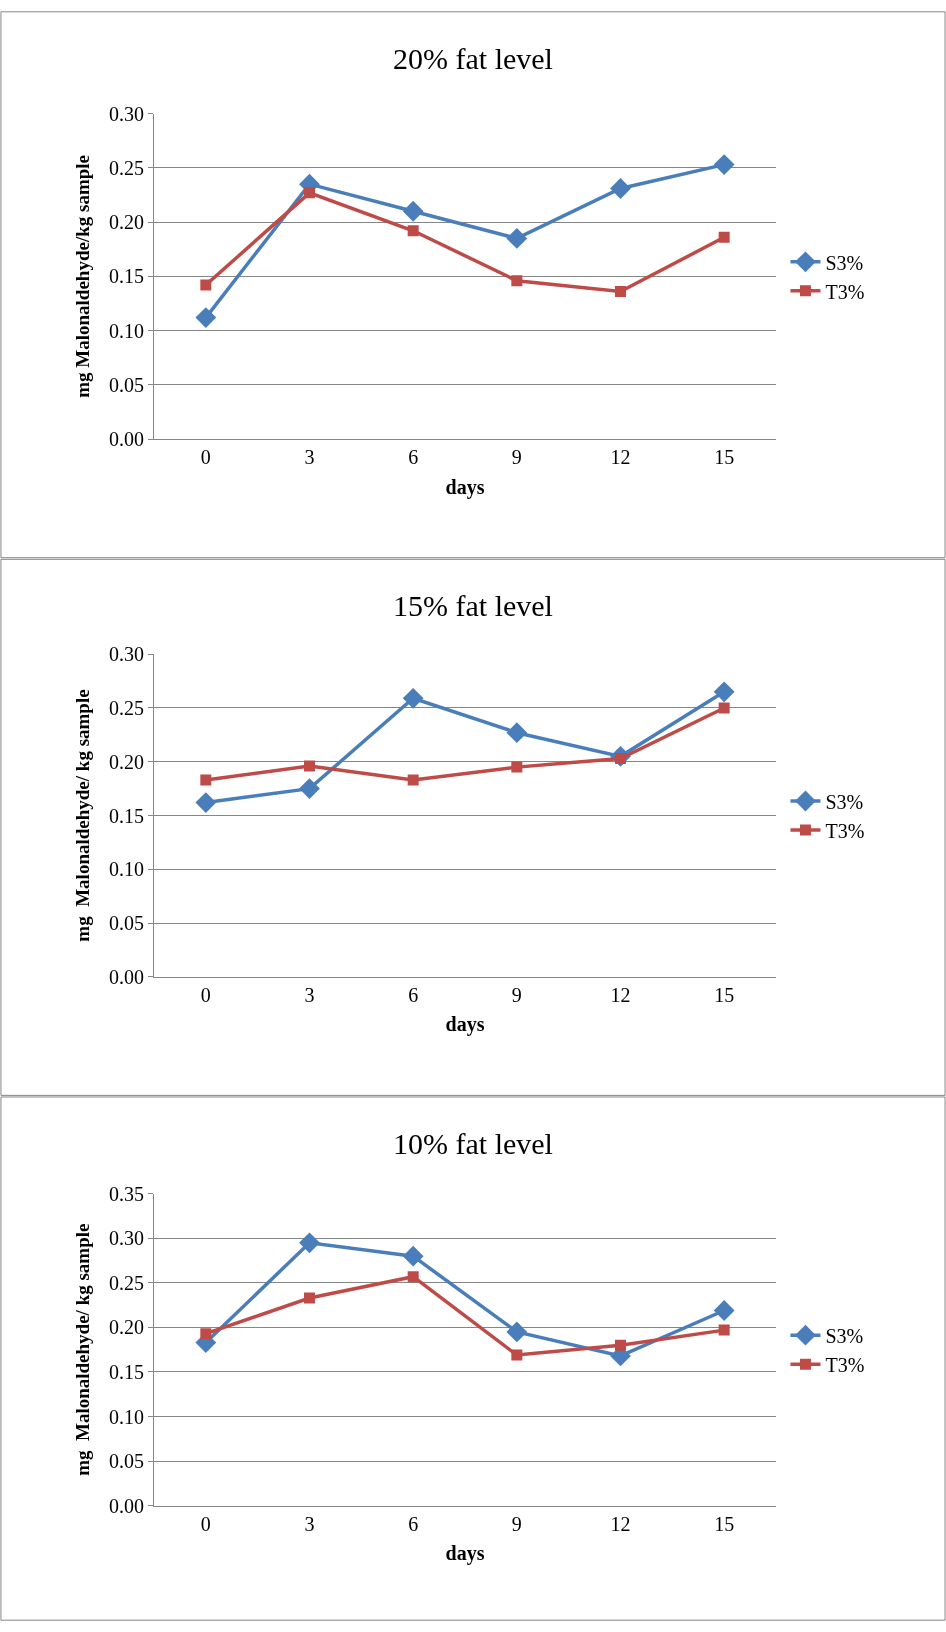  What do you see at coordinates (126, 1193) in the screenshot?
I see `y-tick-label: 0.35` at bounding box center [126, 1193].